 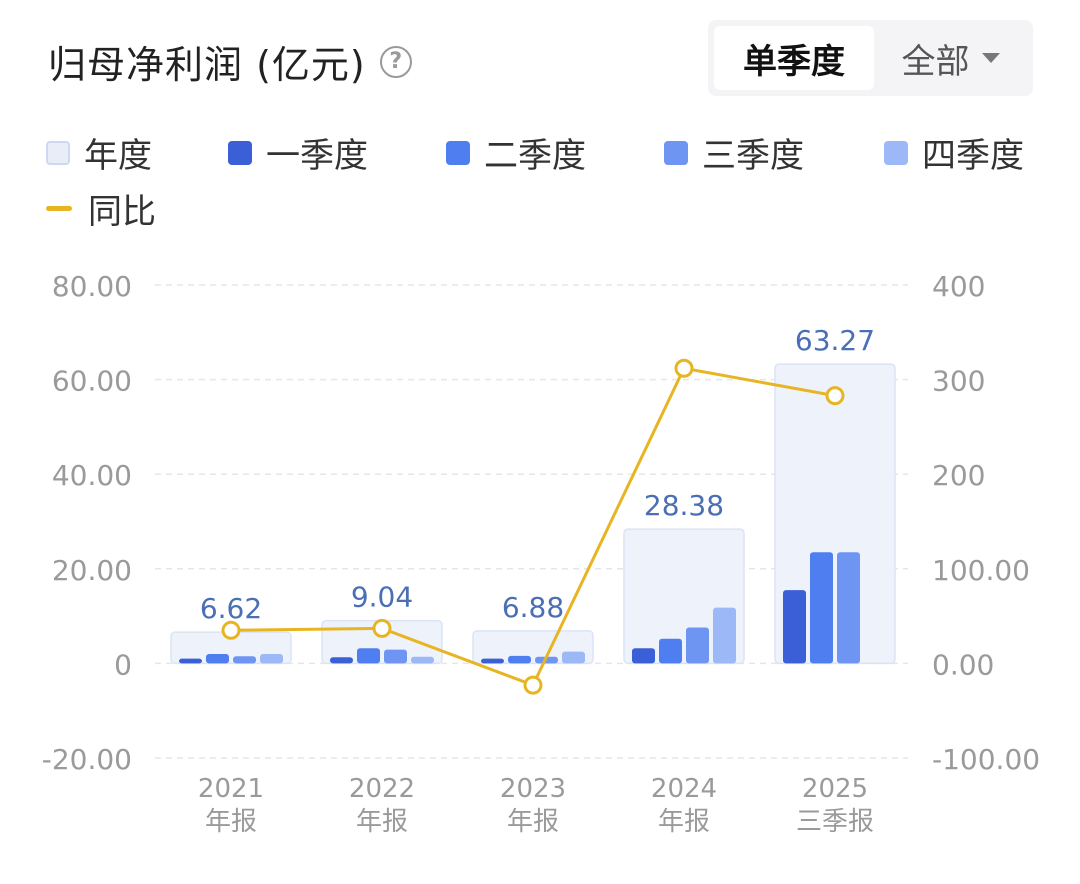 I want to click on legend-swatch-q1, so click(x=240, y=152).